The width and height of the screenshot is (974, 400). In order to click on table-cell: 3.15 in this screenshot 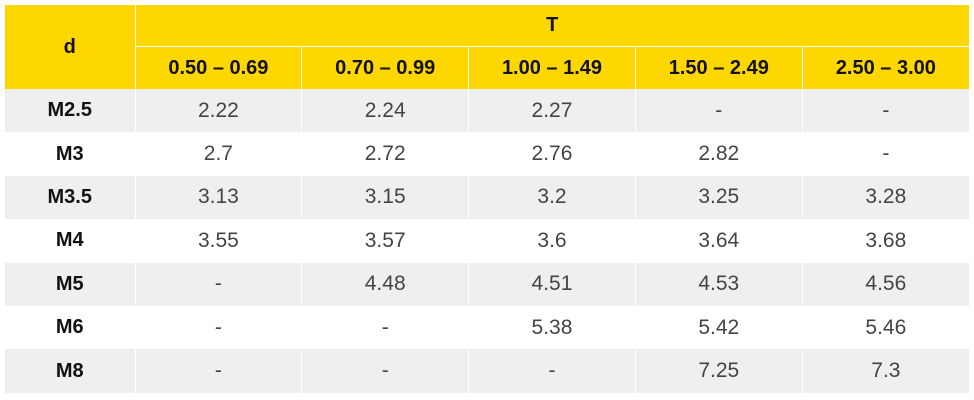, I will do `click(385, 197)`.